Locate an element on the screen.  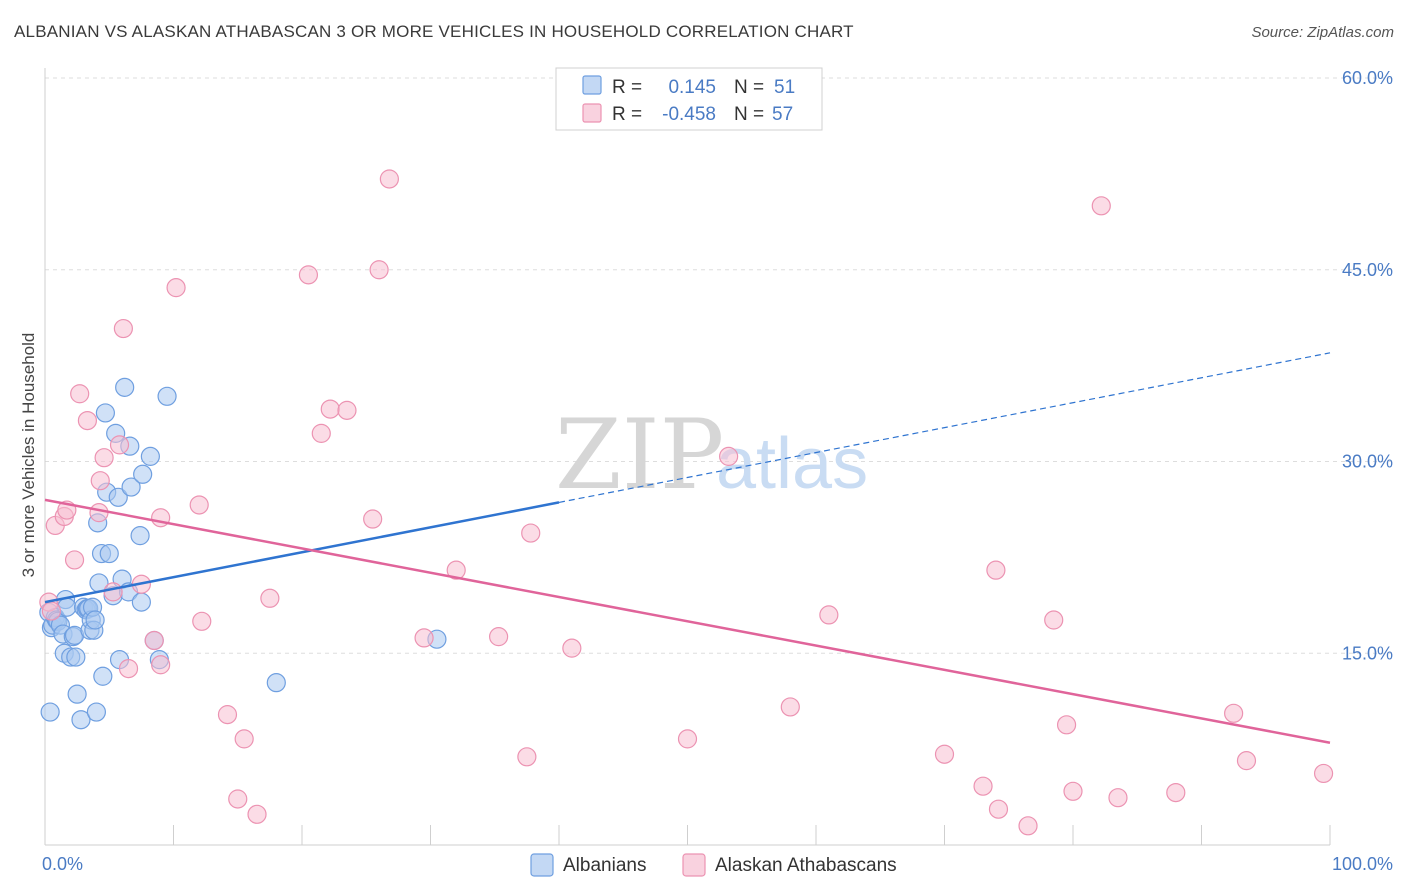
series-albanians is located at coordinates (243, 553).